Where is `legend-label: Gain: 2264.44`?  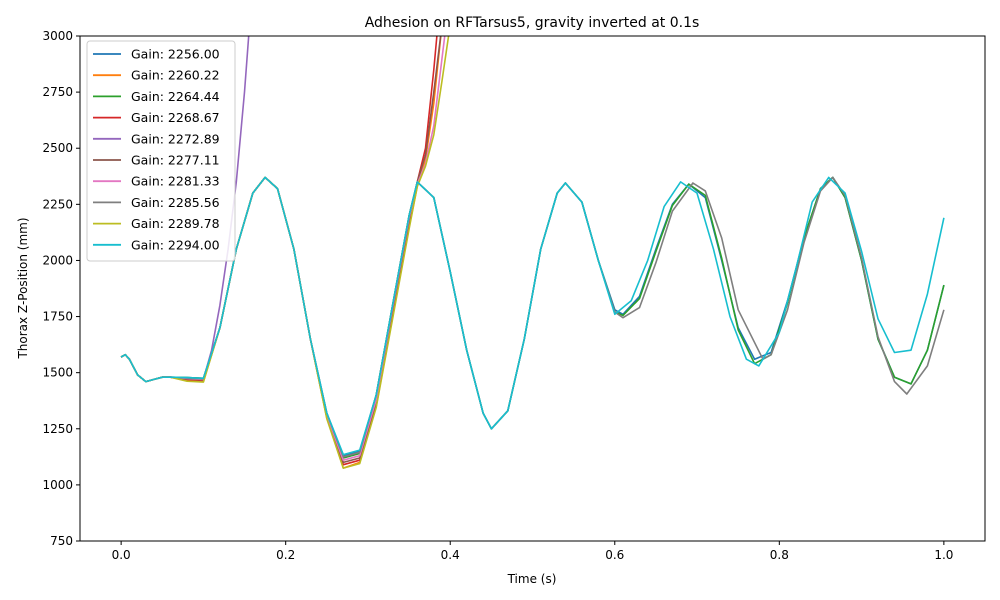 legend-label: Gain: 2264.44 is located at coordinates (175, 96).